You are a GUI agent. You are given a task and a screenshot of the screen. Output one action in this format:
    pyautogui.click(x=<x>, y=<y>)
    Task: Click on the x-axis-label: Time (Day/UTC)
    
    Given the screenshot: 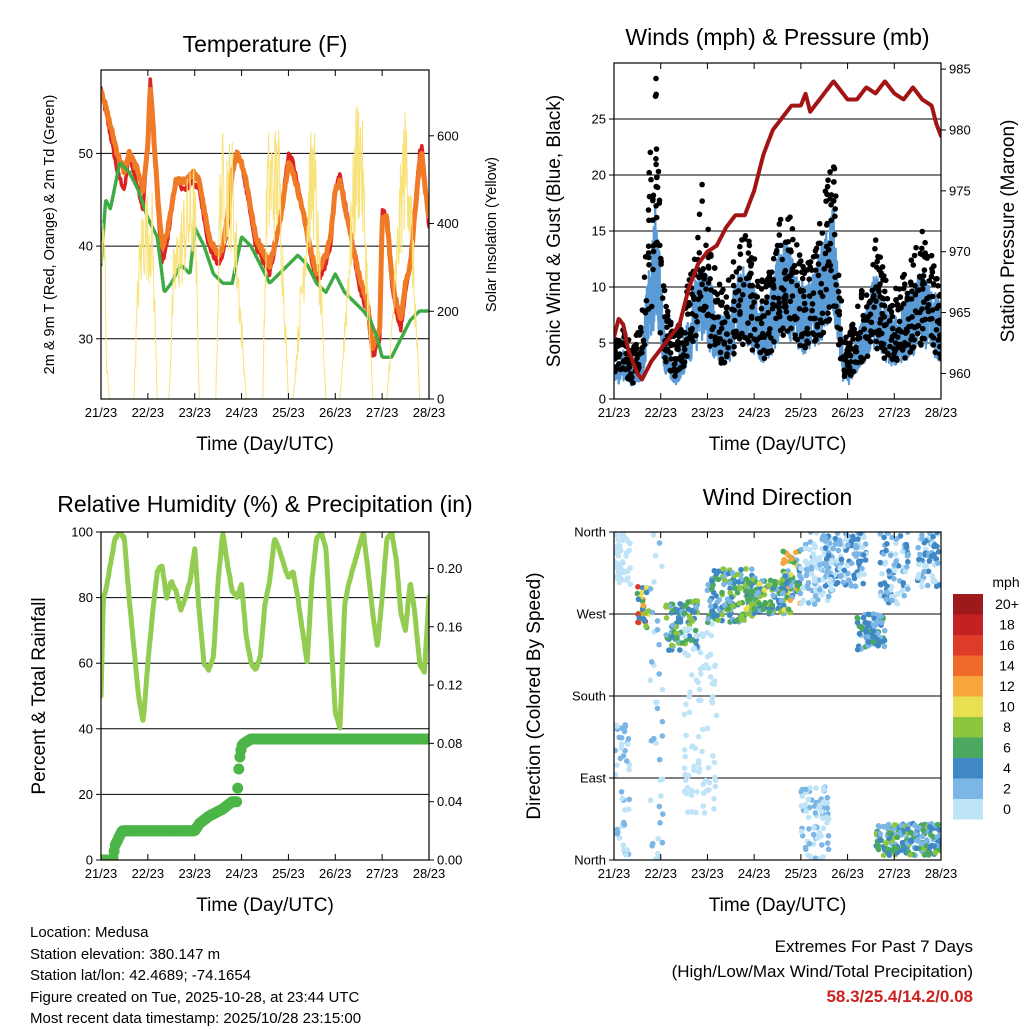 What is the action you would take?
    pyautogui.click(x=265, y=444)
    